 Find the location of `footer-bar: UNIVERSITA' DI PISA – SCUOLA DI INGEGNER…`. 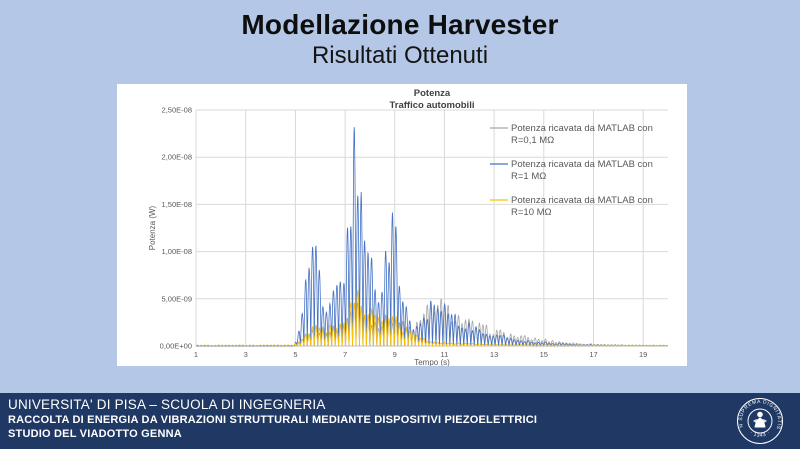

footer-bar: UNIVERSITA' DI PISA – SCUOLA DI INGEGNER… is located at coordinates (400, 421).